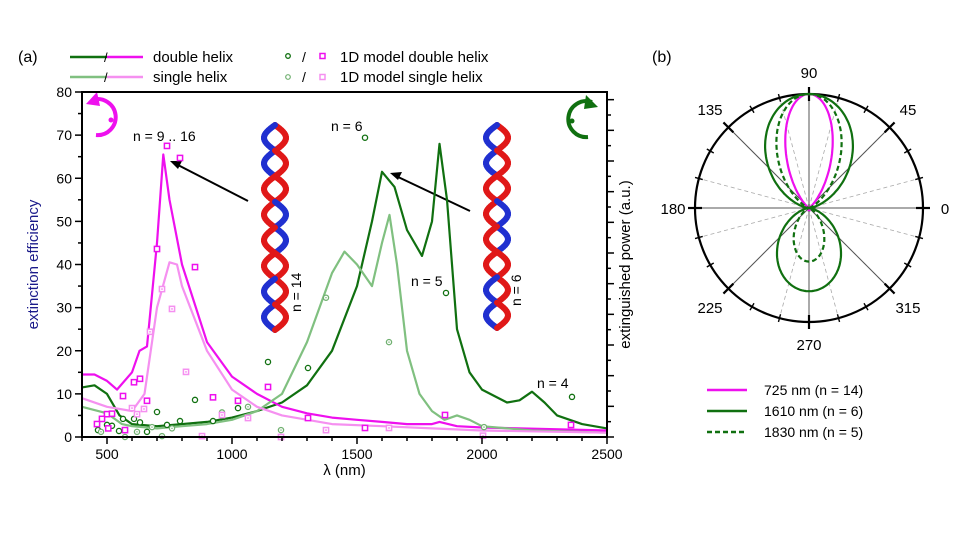 The width and height of the screenshot is (960, 540). What do you see at coordinates (579, 119) in the screenshot?
I see `clockwise-rotation-icon` at bounding box center [579, 119].